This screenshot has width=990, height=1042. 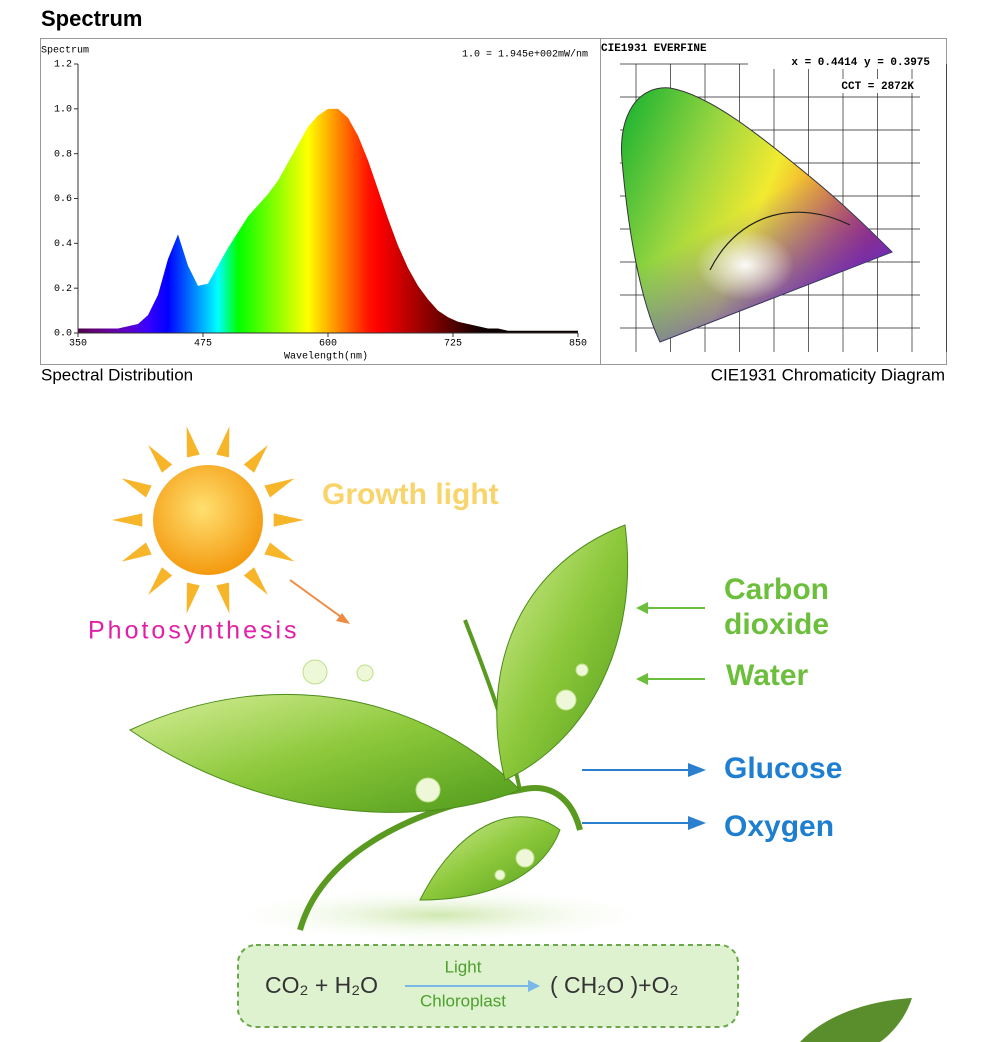 I want to click on y-tick-label: 0.8, so click(x=63, y=154).